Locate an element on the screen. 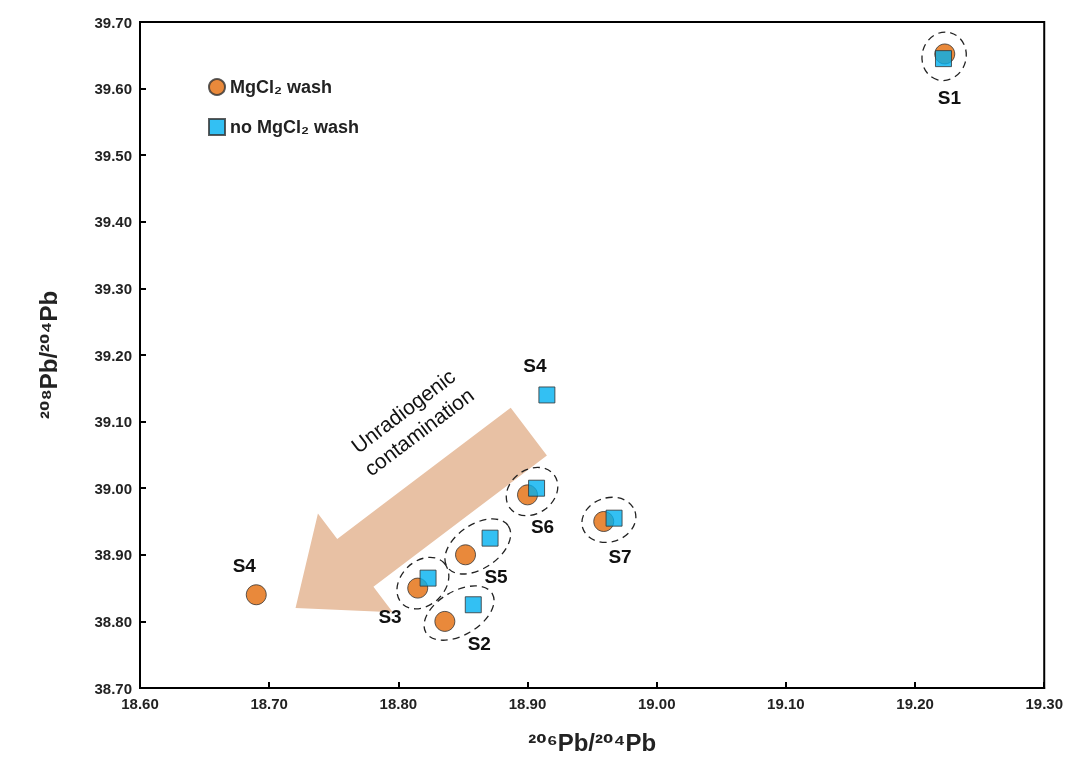  y-tick-label: 39.10 is located at coordinates (113, 422).